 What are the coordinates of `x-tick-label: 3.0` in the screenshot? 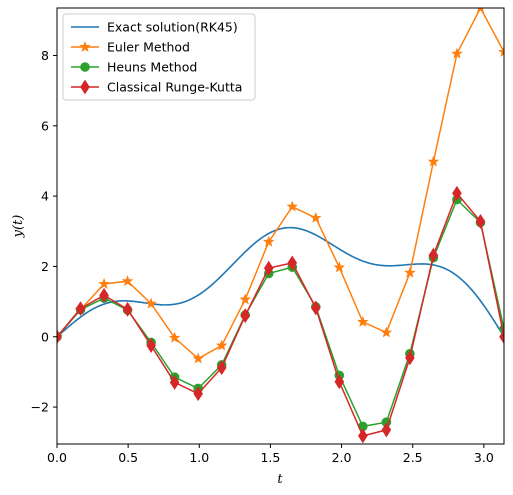 It's located at (484, 457).